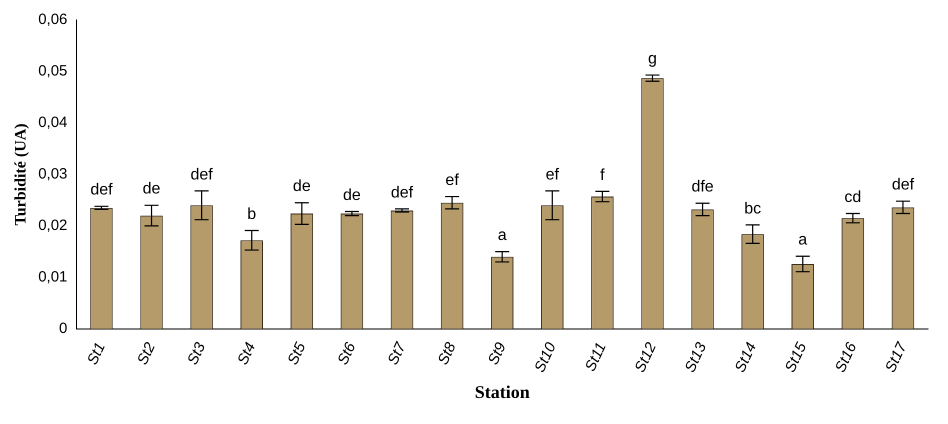 This screenshot has width=948, height=424. What do you see at coordinates (497, 353) in the screenshot?
I see `x-tick-label: St9` at bounding box center [497, 353].